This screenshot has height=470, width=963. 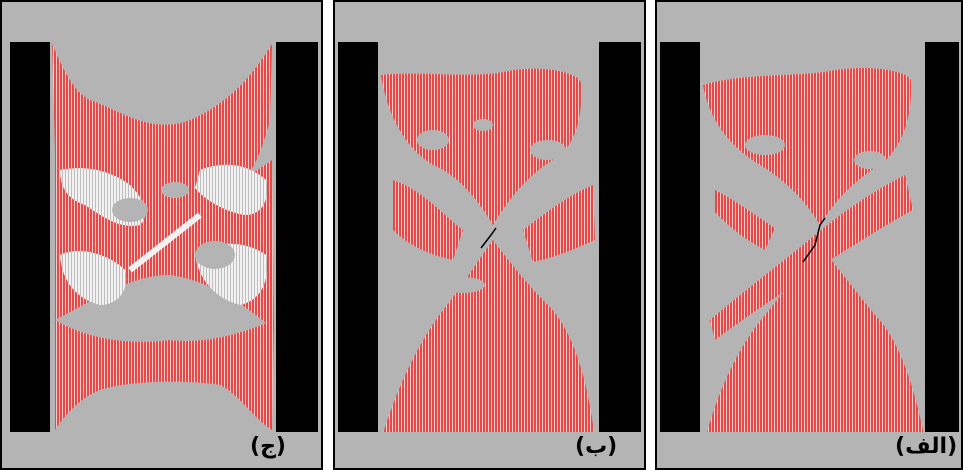 What do you see at coordinates (926, 446) in the screenshot?
I see `panel-label: (الف)` at bounding box center [926, 446].